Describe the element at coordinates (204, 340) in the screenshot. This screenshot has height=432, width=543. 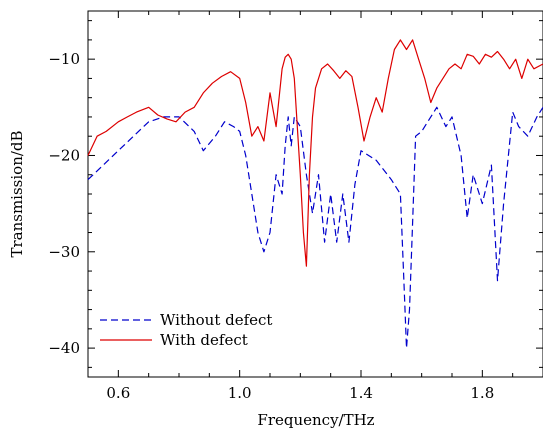
I see `legend-label-with-defect: With defect` at that location.